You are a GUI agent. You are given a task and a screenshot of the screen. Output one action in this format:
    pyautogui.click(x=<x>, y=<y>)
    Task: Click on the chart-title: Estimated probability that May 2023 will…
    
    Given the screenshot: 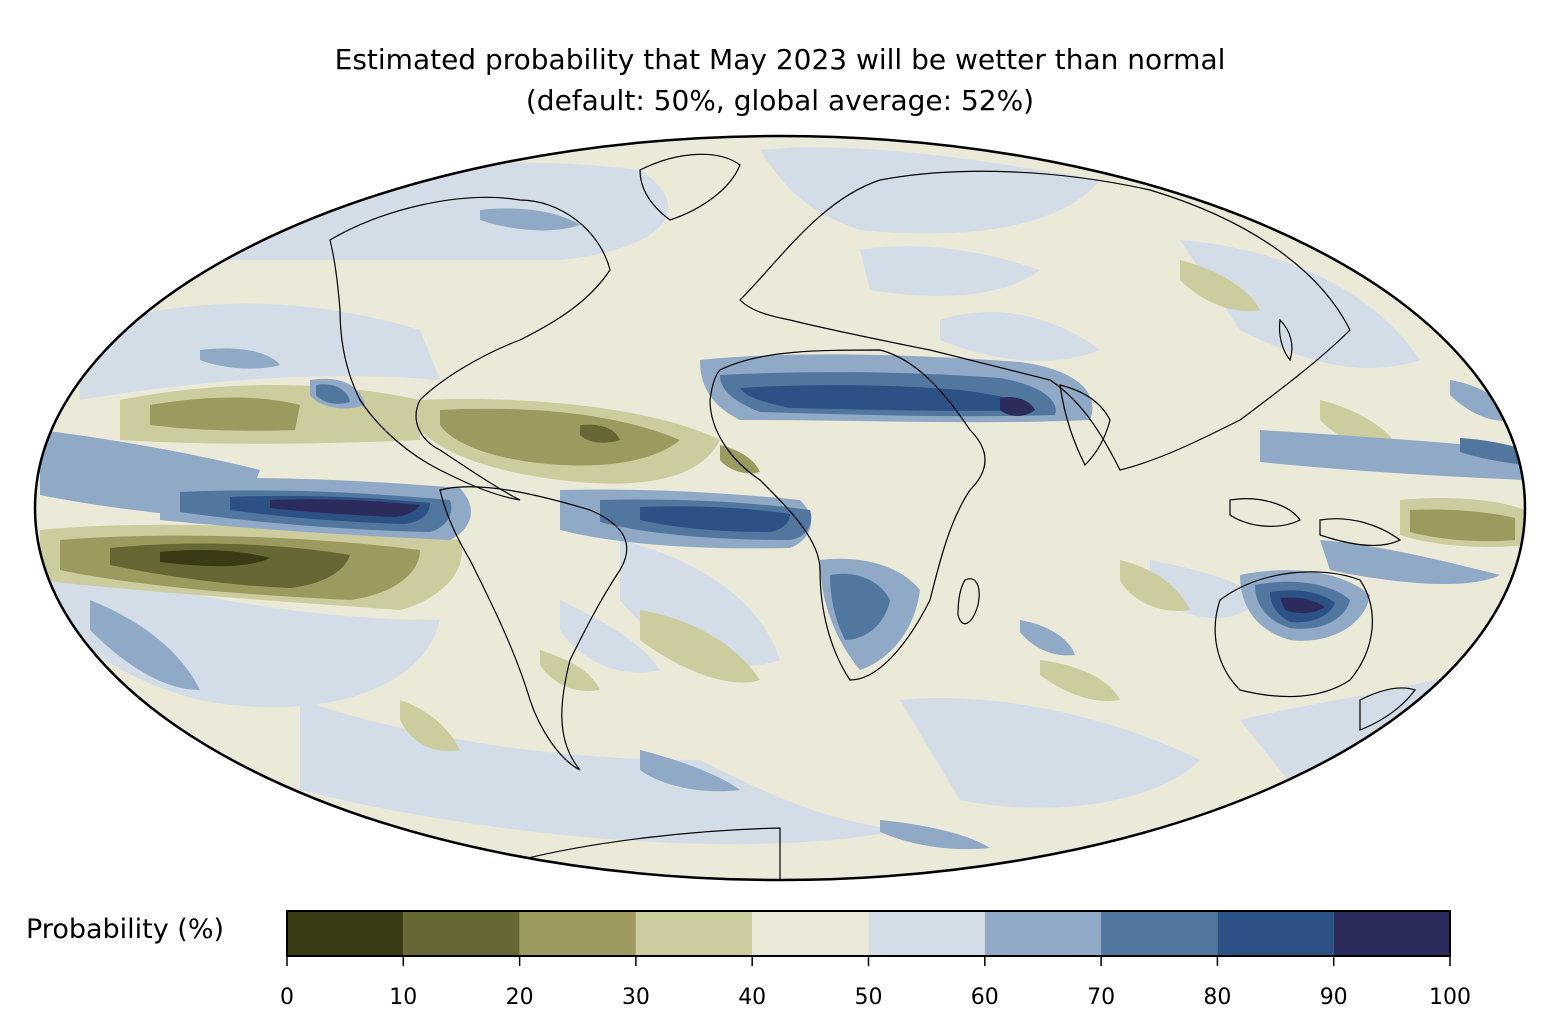 What is the action you would take?
    pyautogui.click(x=780, y=59)
    